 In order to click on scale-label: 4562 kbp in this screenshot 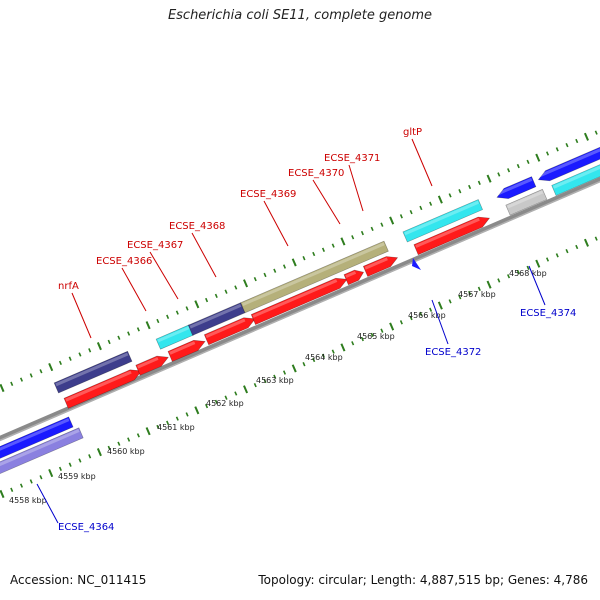, I will do `click(225, 403)`.